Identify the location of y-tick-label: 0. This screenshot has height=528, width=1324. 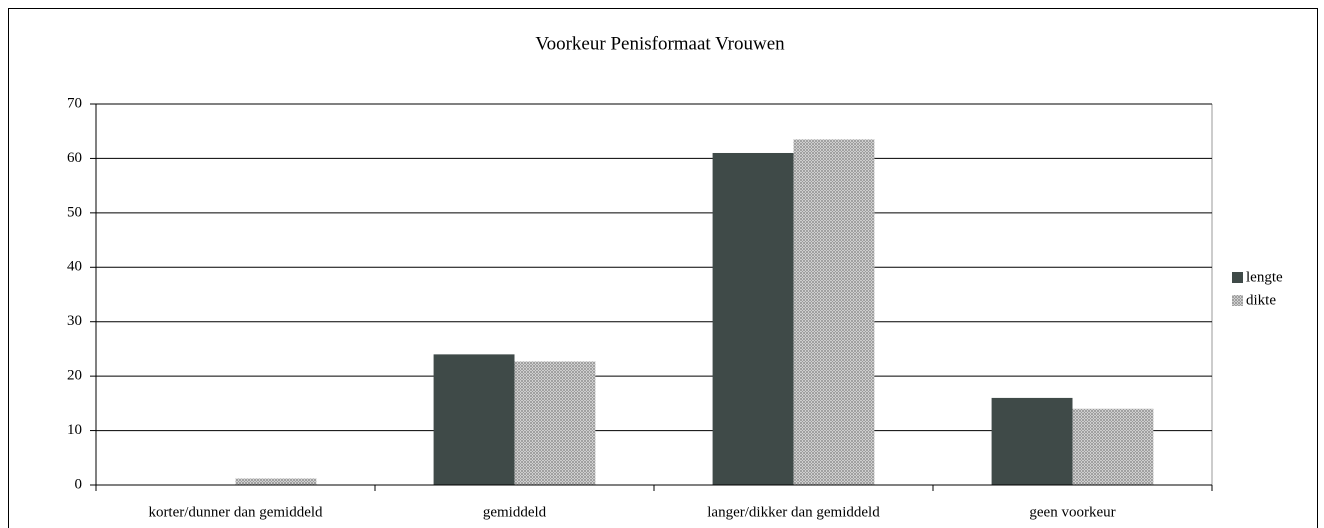
(79, 484).